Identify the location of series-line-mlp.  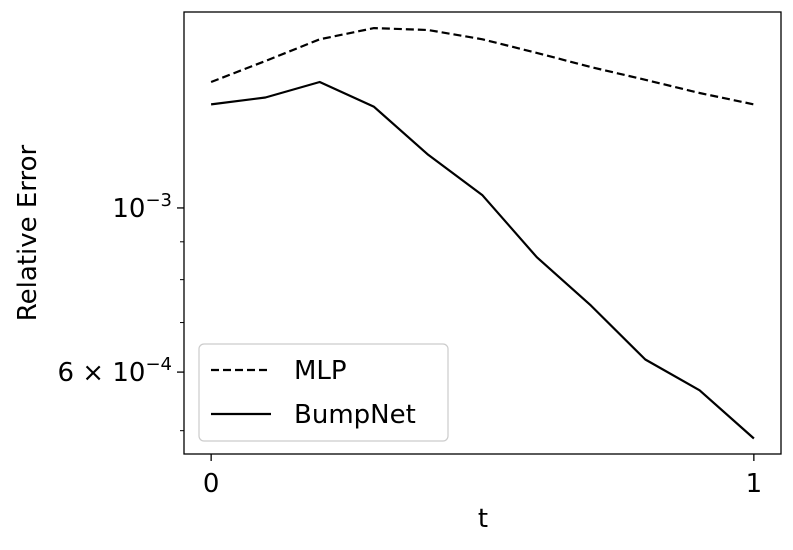
(482, 66).